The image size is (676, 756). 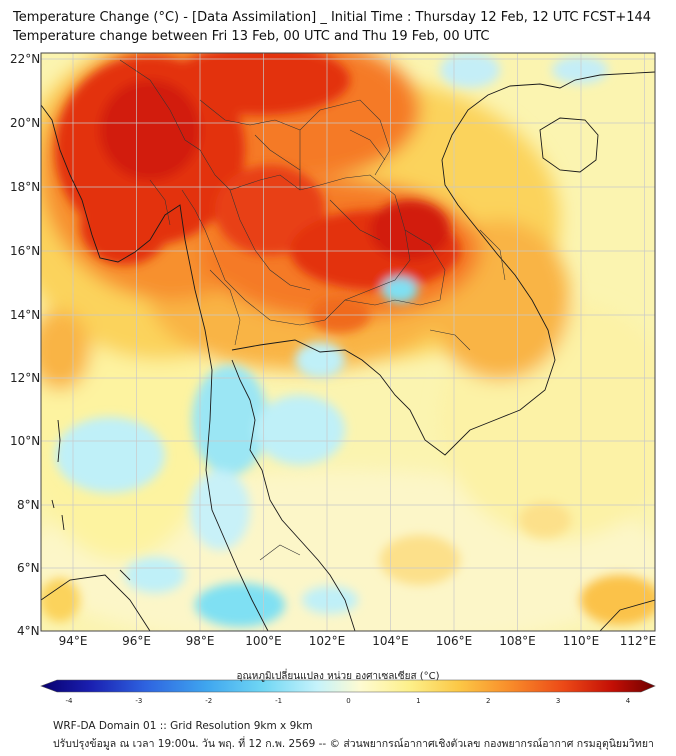 What do you see at coordinates (28, 505) in the screenshot?
I see `lat-label-8n: 8°N` at bounding box center [28, 505].